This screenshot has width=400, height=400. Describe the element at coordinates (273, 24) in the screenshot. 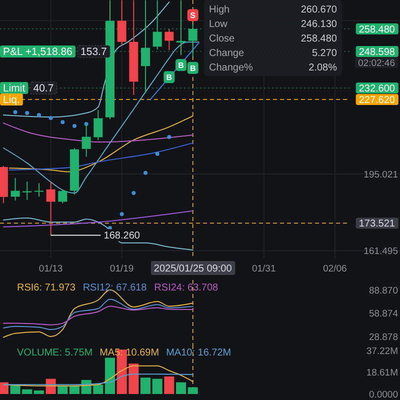

I see `text: Low 246.130` at that location.